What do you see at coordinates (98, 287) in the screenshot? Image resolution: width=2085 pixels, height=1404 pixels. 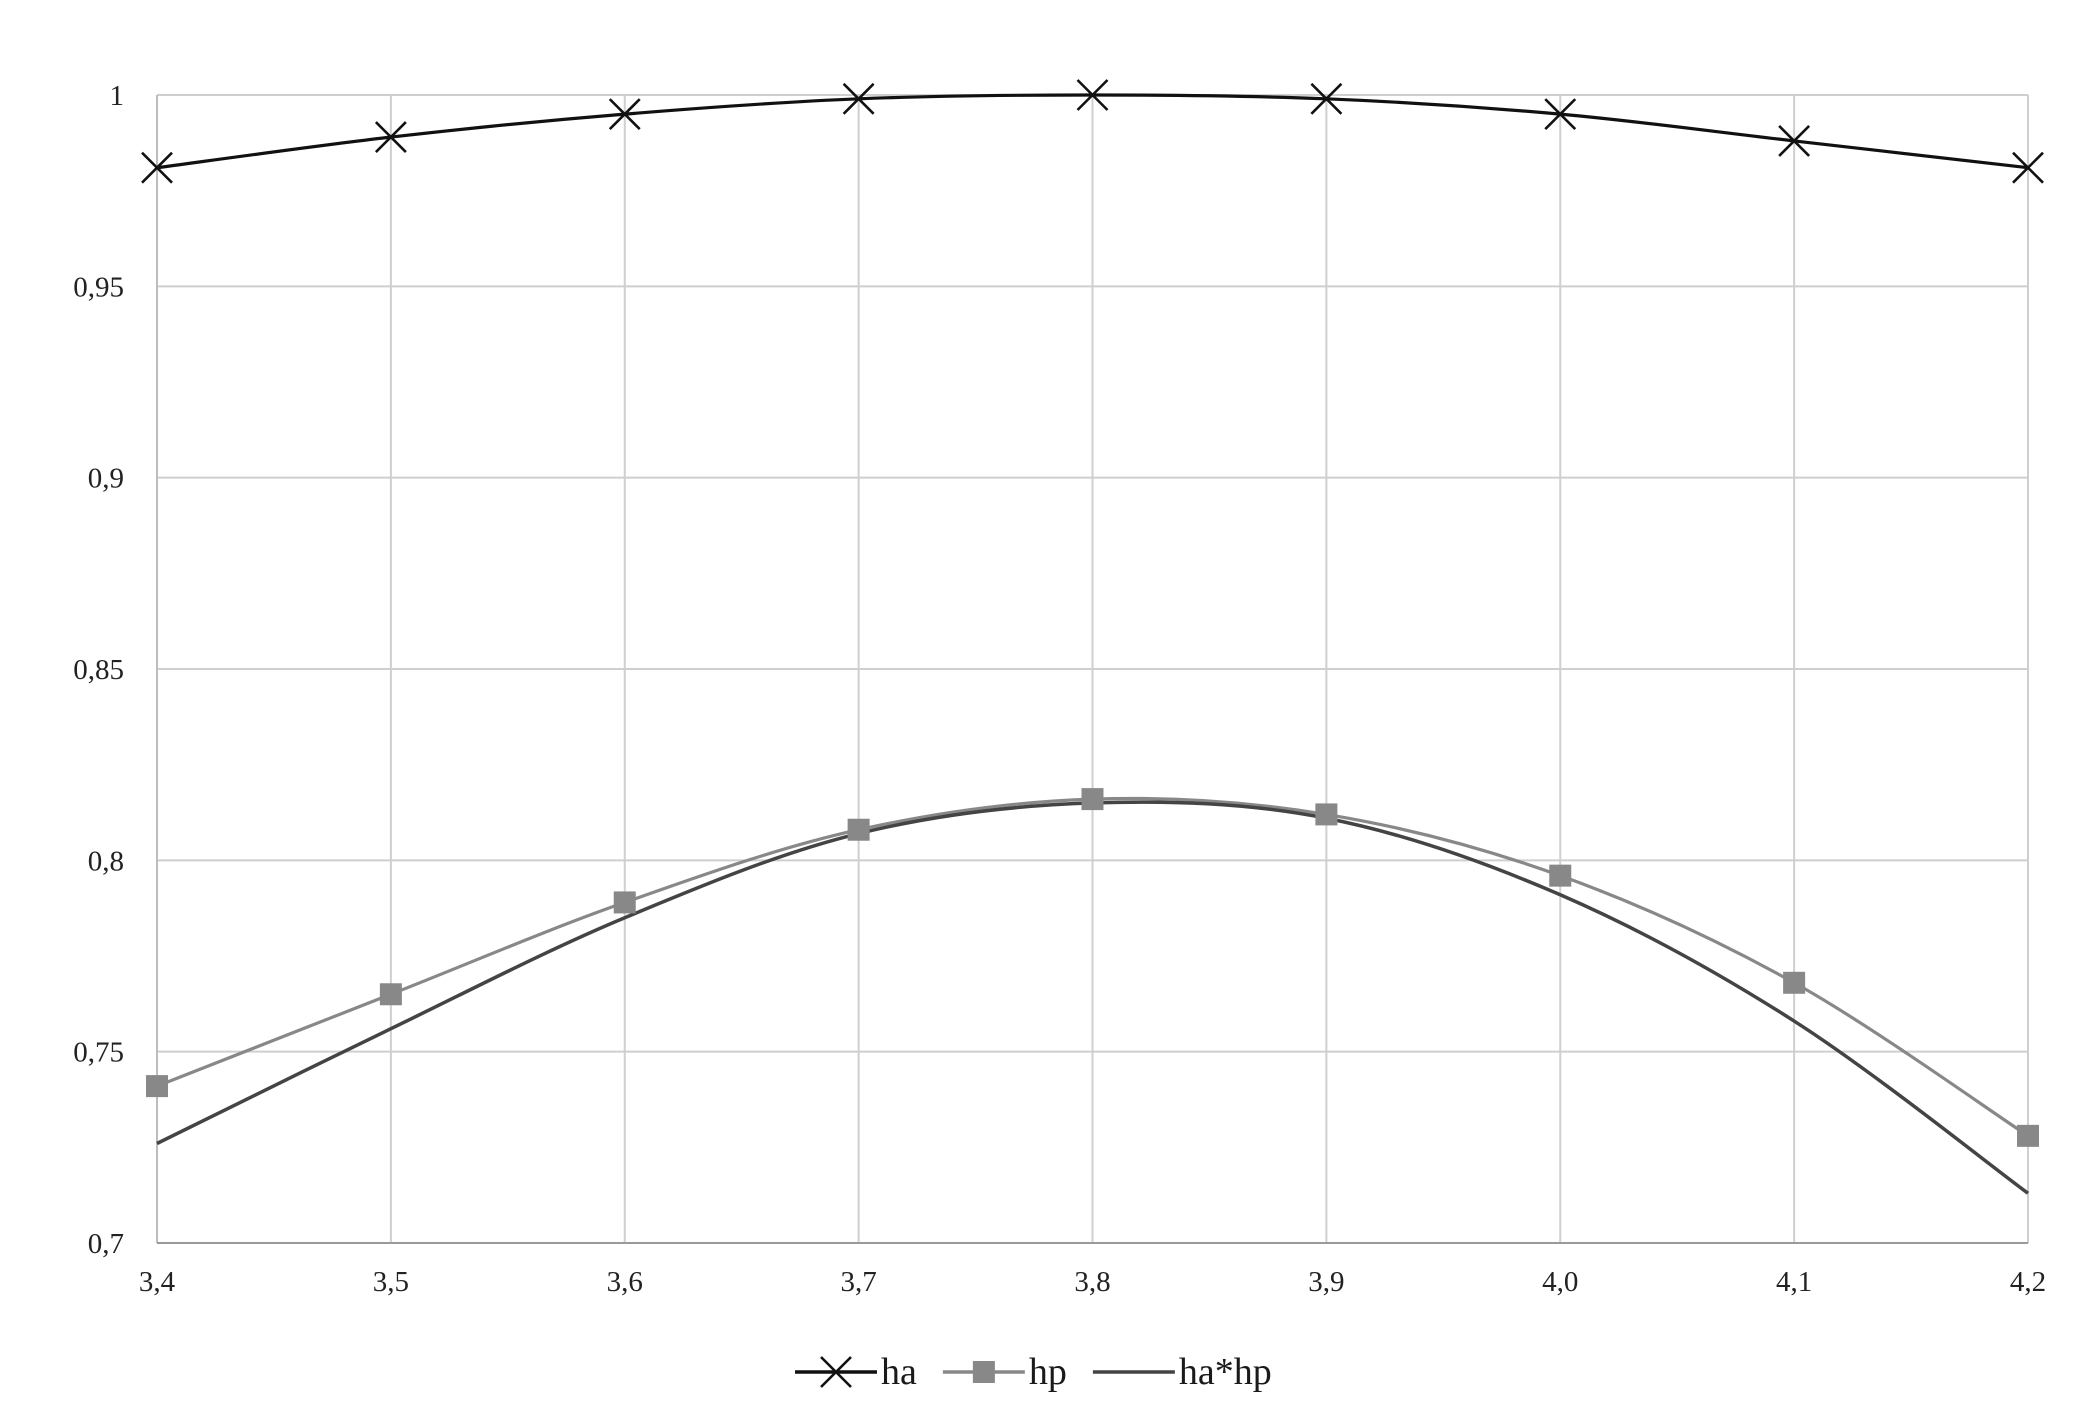 I see `y-tick-label: 0,95` at bounding box center [98, 287].